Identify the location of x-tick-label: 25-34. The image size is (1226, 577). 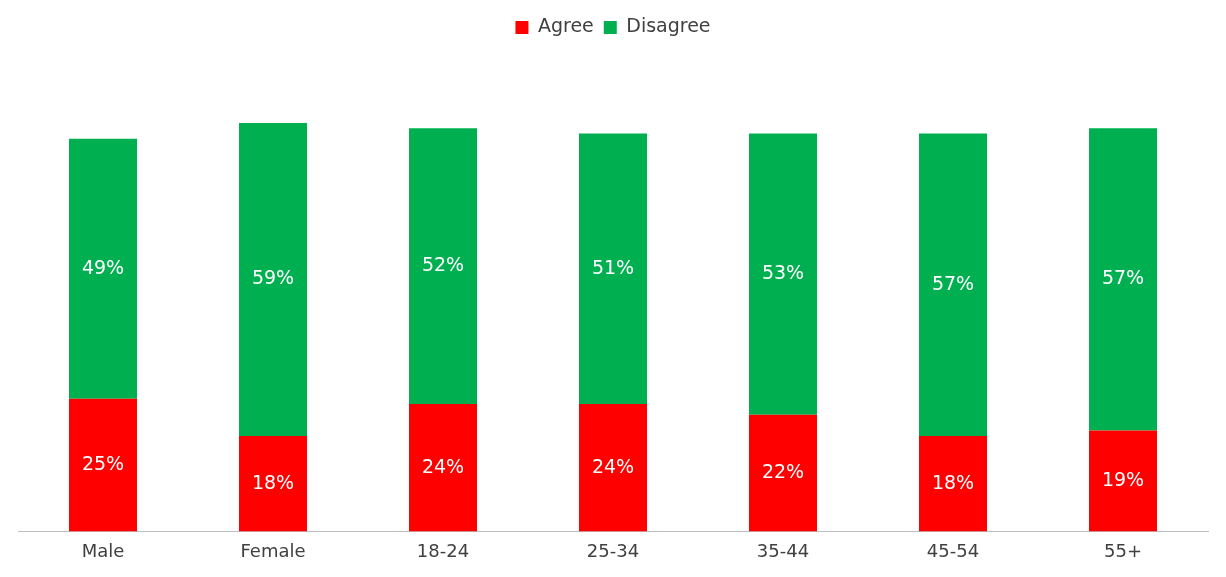
(613, 550).